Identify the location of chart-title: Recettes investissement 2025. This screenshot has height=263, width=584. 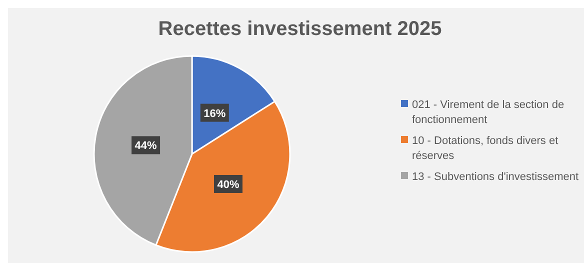
(300, 29).